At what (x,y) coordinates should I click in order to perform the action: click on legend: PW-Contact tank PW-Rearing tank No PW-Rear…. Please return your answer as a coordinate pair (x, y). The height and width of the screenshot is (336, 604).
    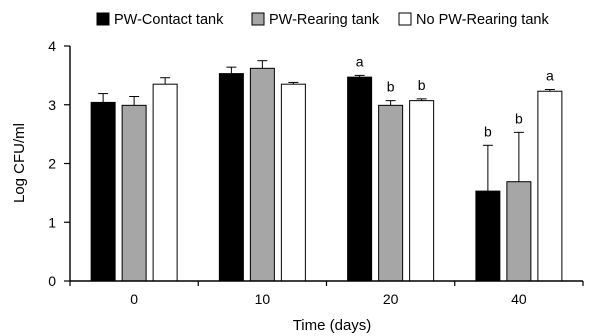
    Looking at the image, I should click on (322, 20).